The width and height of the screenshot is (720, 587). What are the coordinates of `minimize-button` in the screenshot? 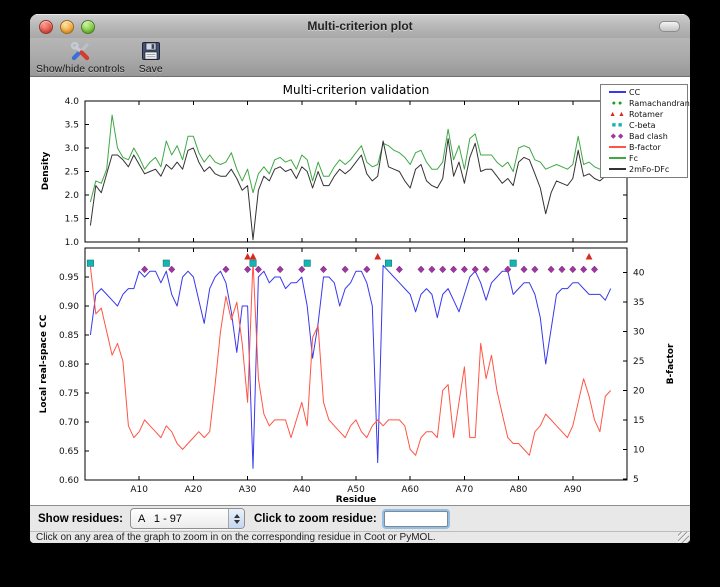 It's located at (67, 27).